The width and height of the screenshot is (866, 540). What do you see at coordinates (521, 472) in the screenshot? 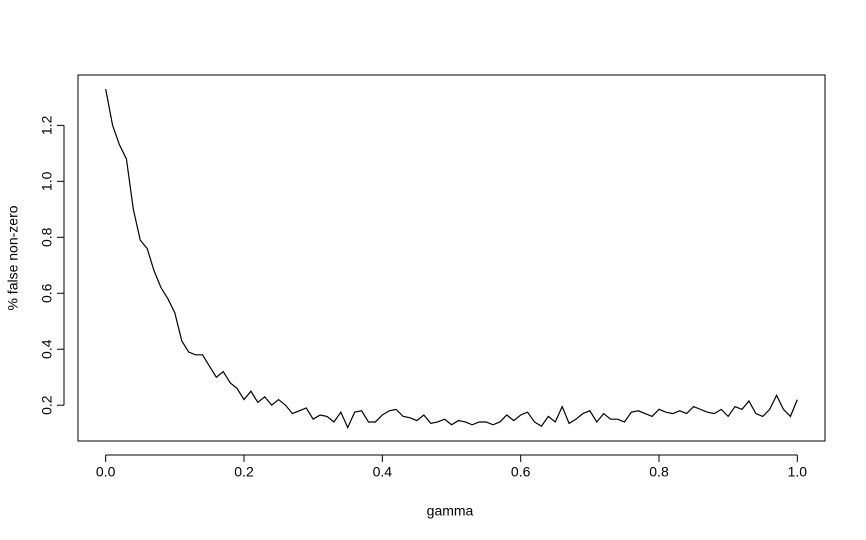
I see `x-tick-label: 0.6` at bounding box center [521, 472].